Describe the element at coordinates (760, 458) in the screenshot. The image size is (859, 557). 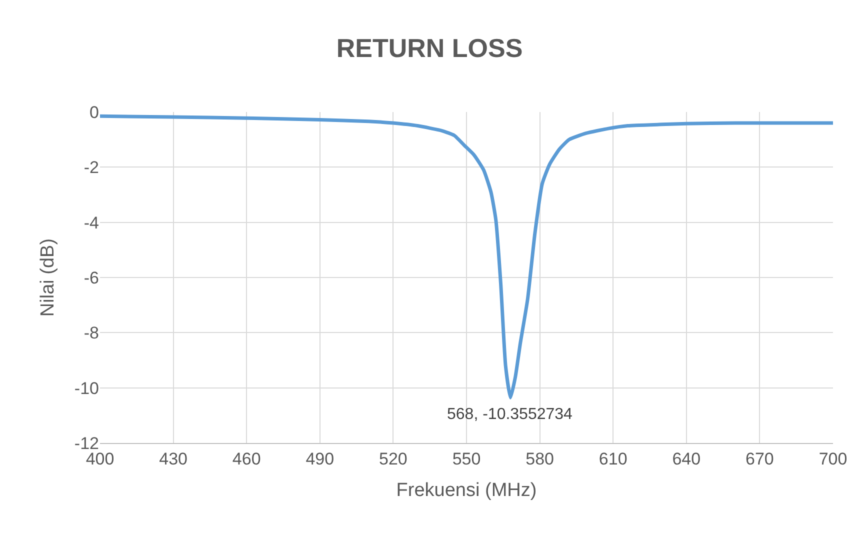
I see `x-tick-label: 670` at that location.